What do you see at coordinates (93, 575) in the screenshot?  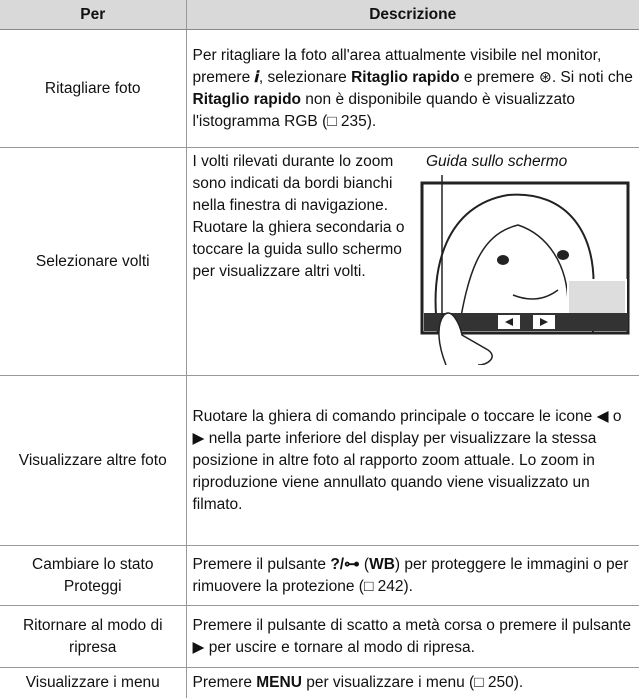 I see `action-cell: Cambiare lo stato Proteggi` at bounding box center [93, 575].